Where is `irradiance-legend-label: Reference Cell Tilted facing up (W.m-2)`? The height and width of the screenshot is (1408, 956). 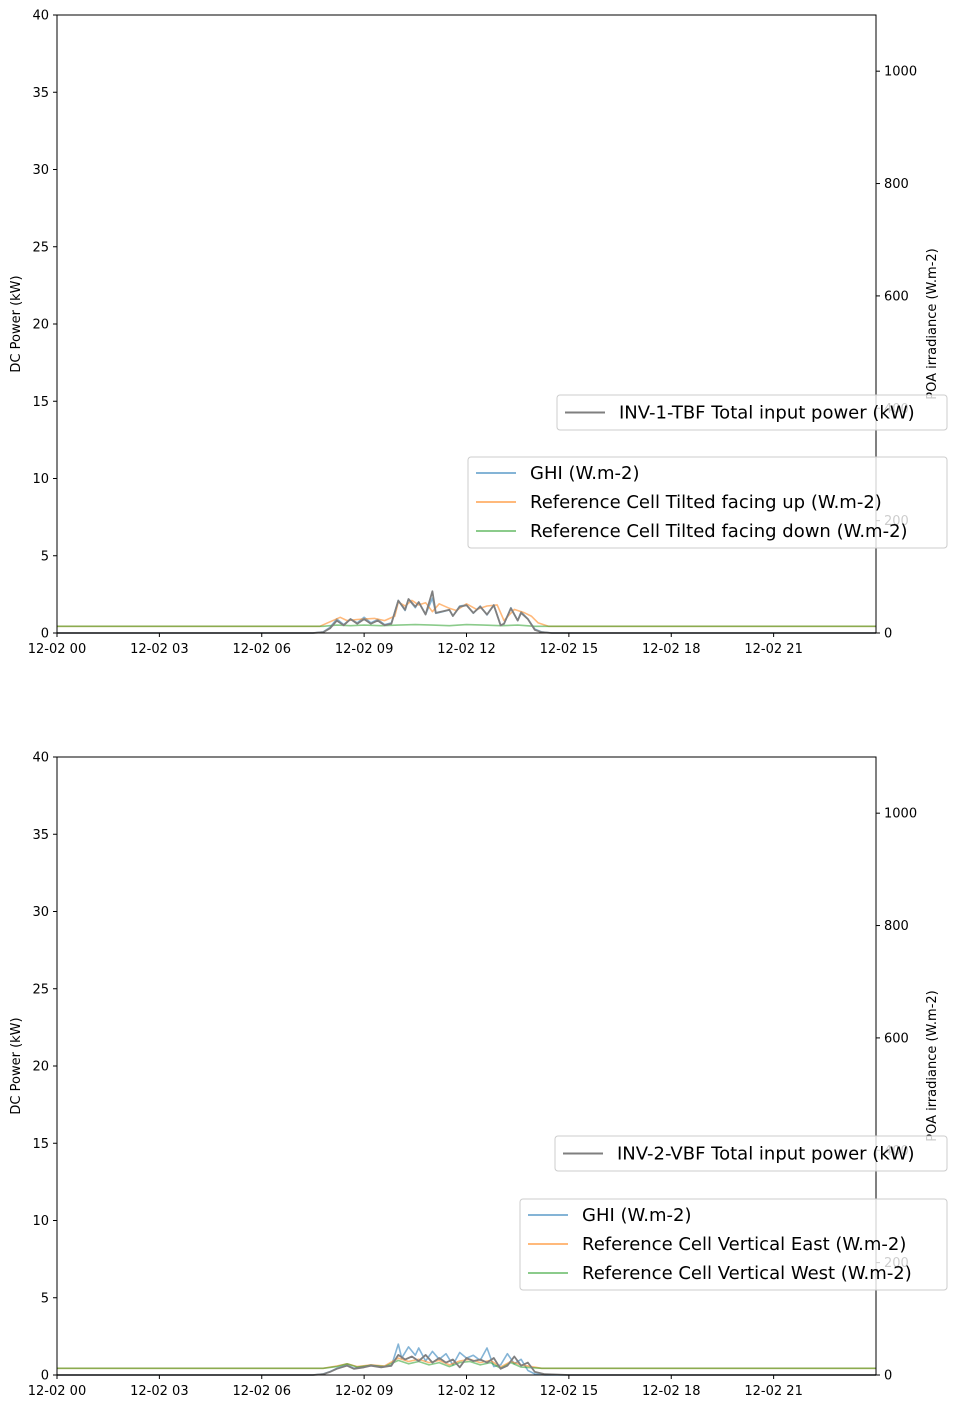
irradiance-legend-label: Reference Cell Tilted facing up (W.m-2) is located at coordinates (706, 502).